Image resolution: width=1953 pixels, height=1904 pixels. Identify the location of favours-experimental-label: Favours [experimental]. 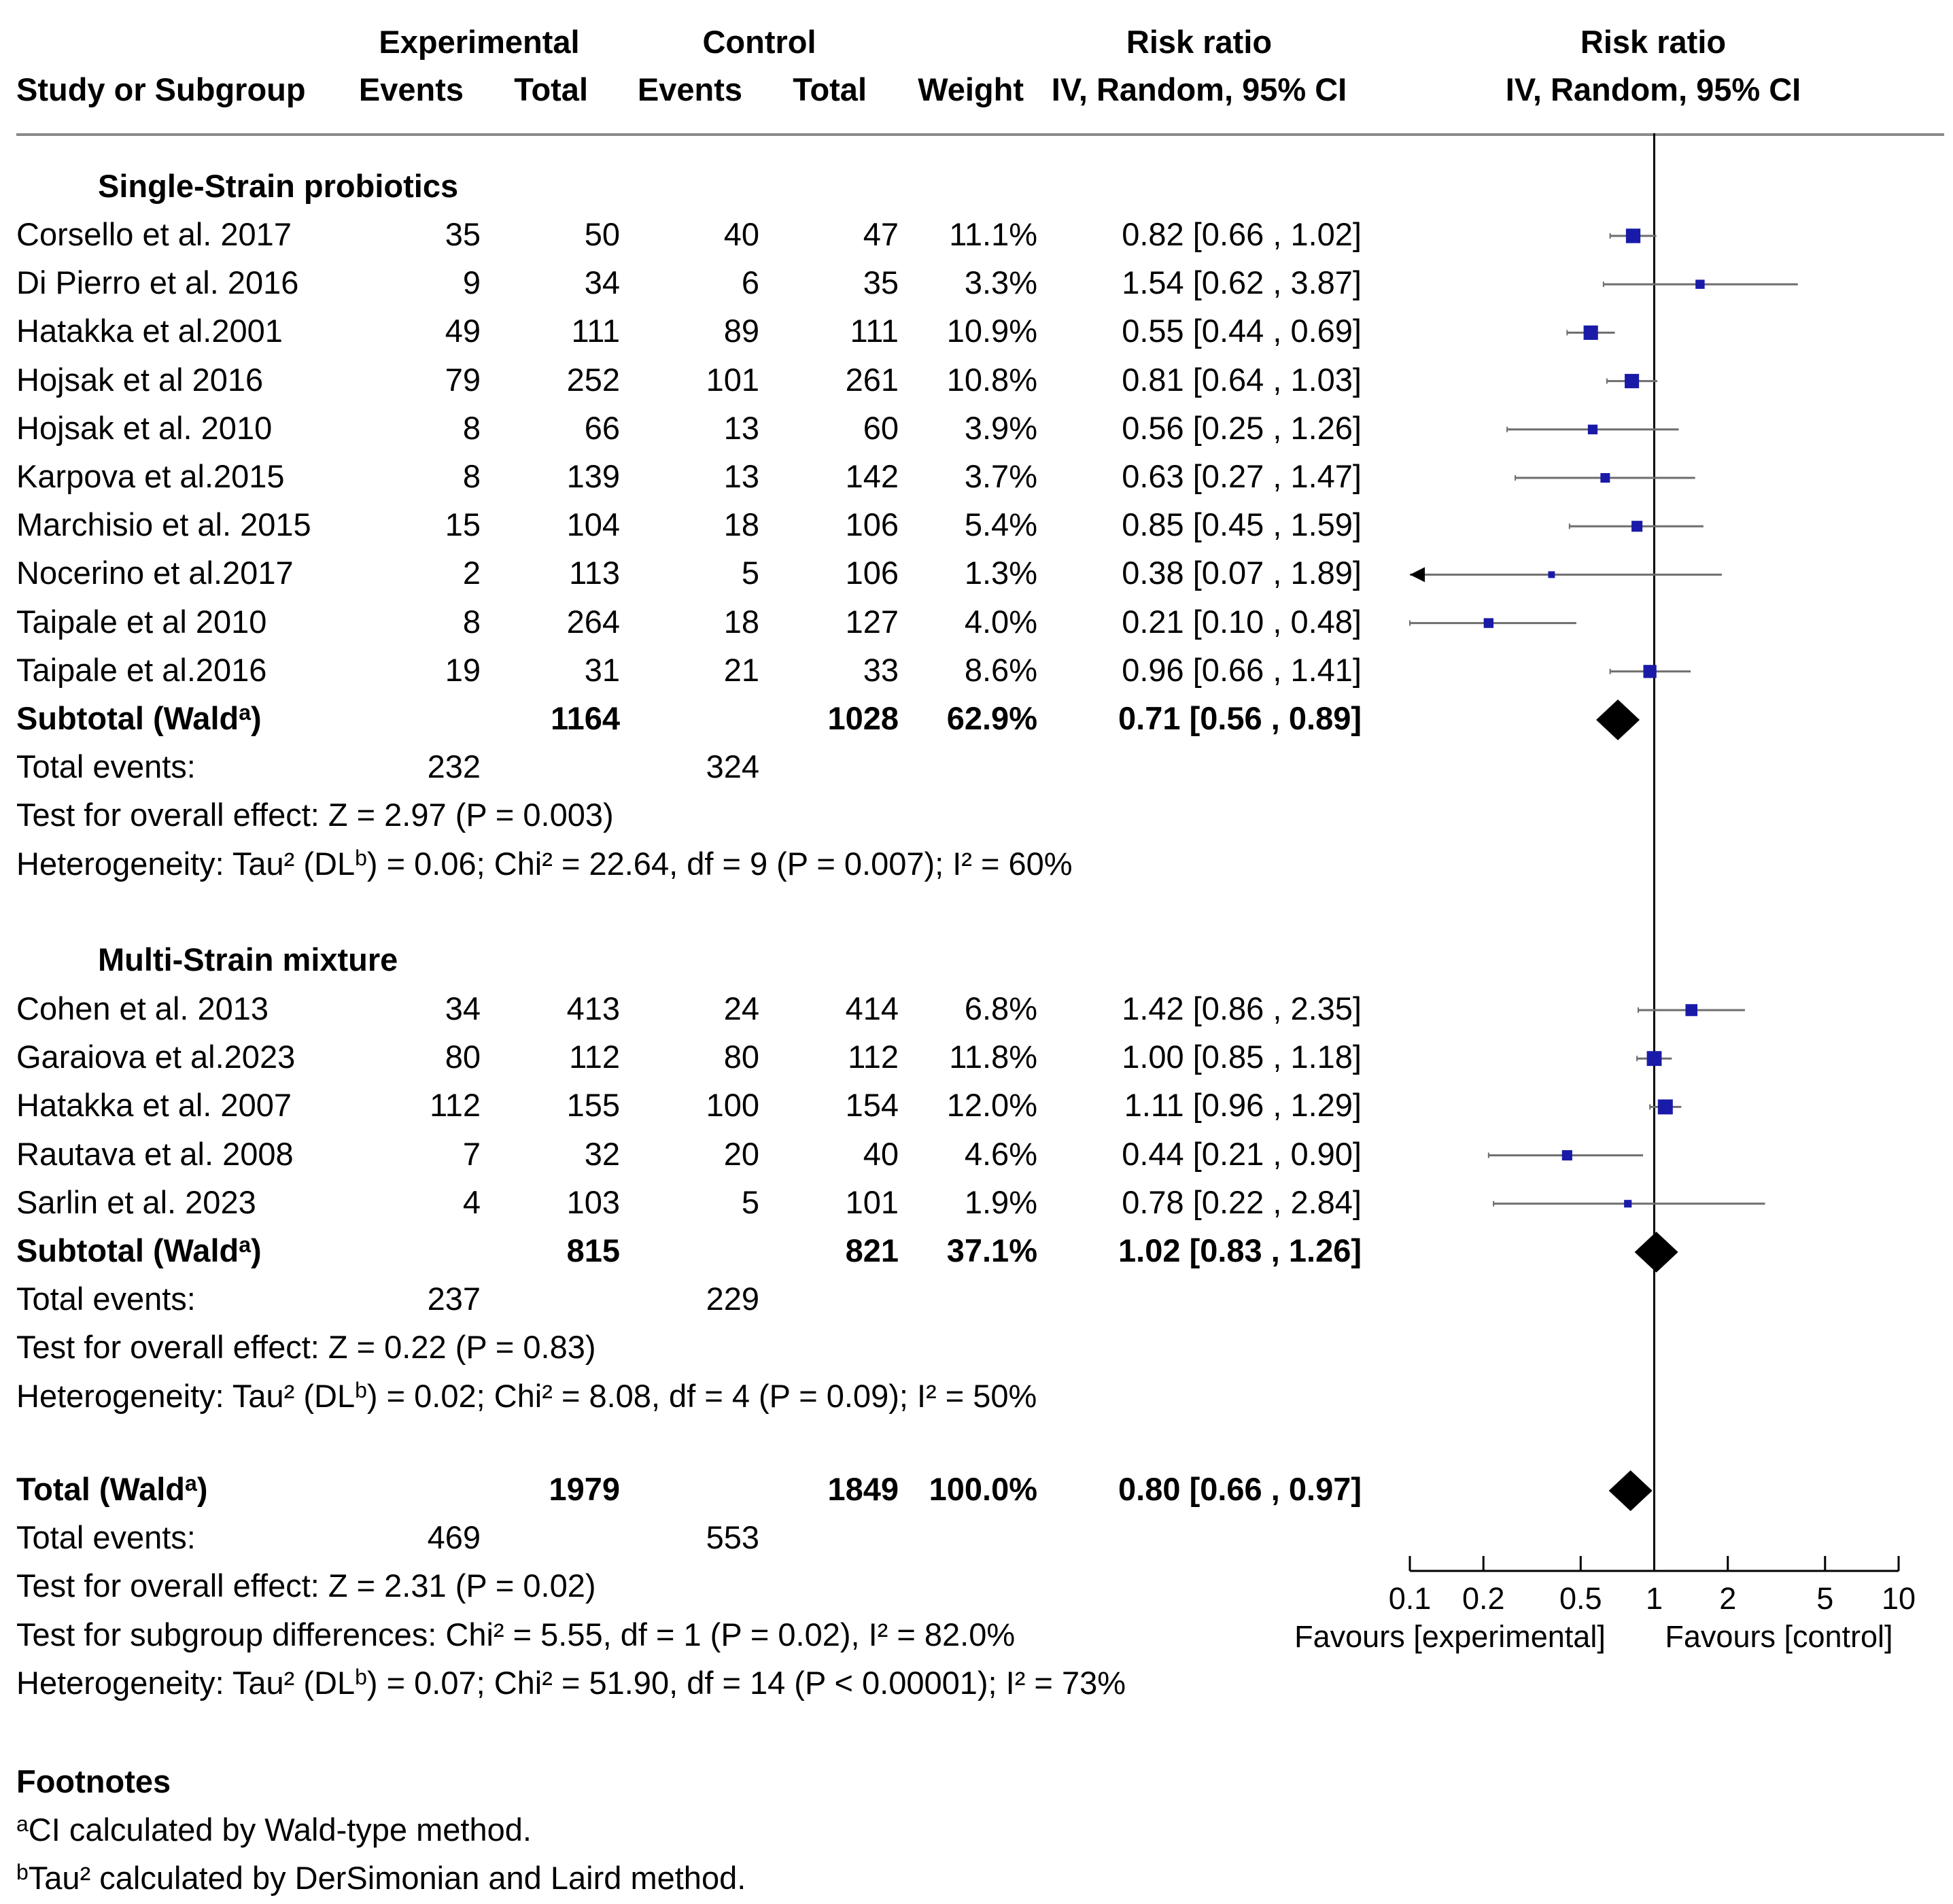
(1450, 1637).